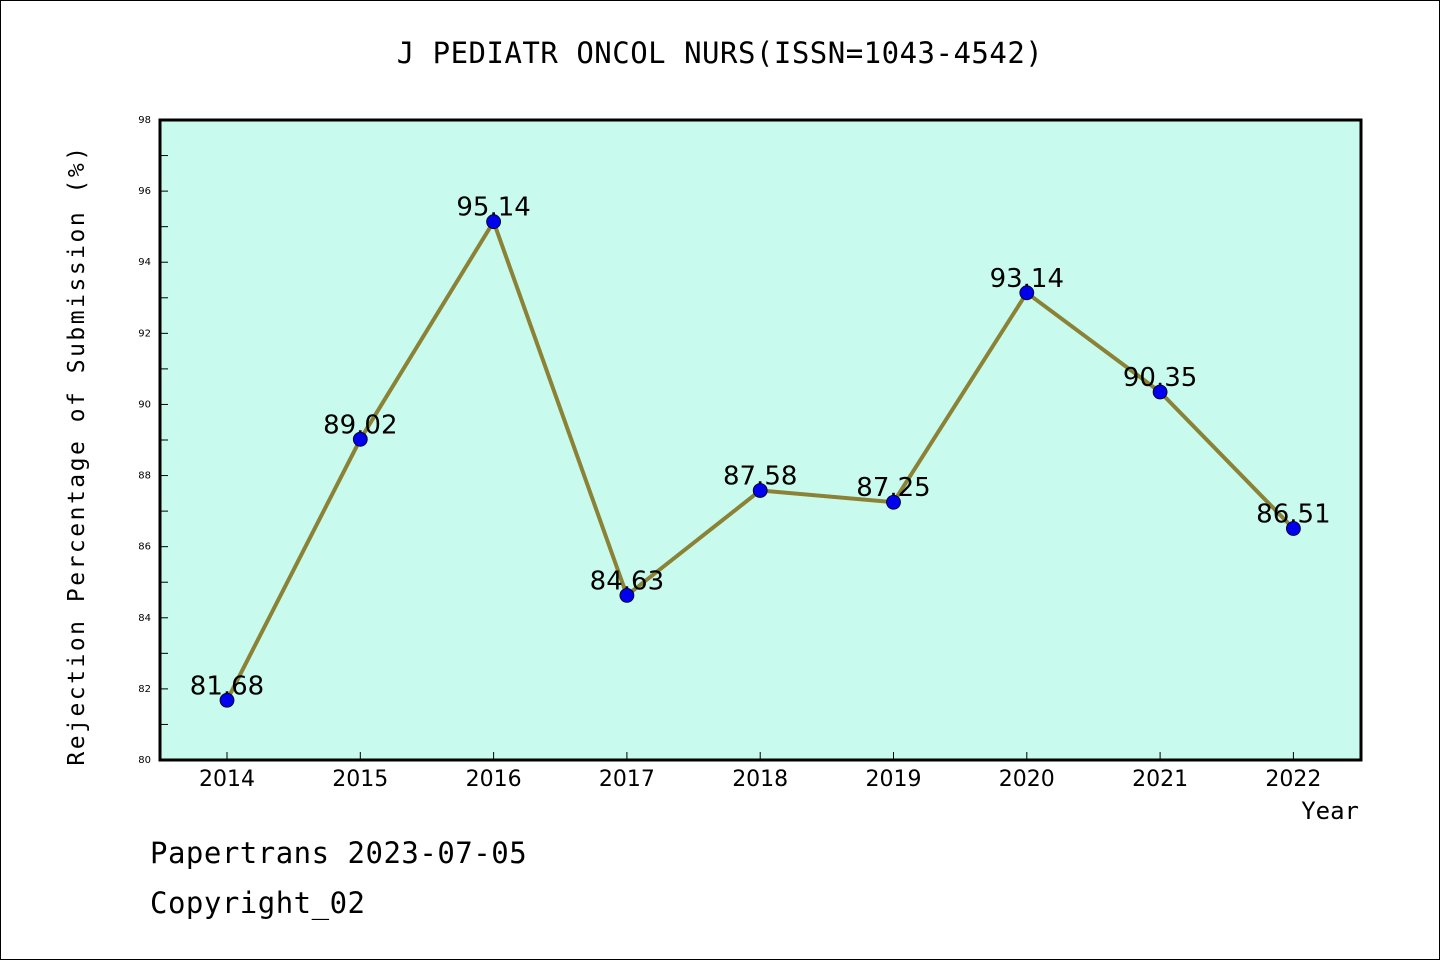 This screenshot has height=960, width=1440. Describe the element at coordinates (1293, 779) in the screenshot. I see `x-tick-label: 2022` at that location.